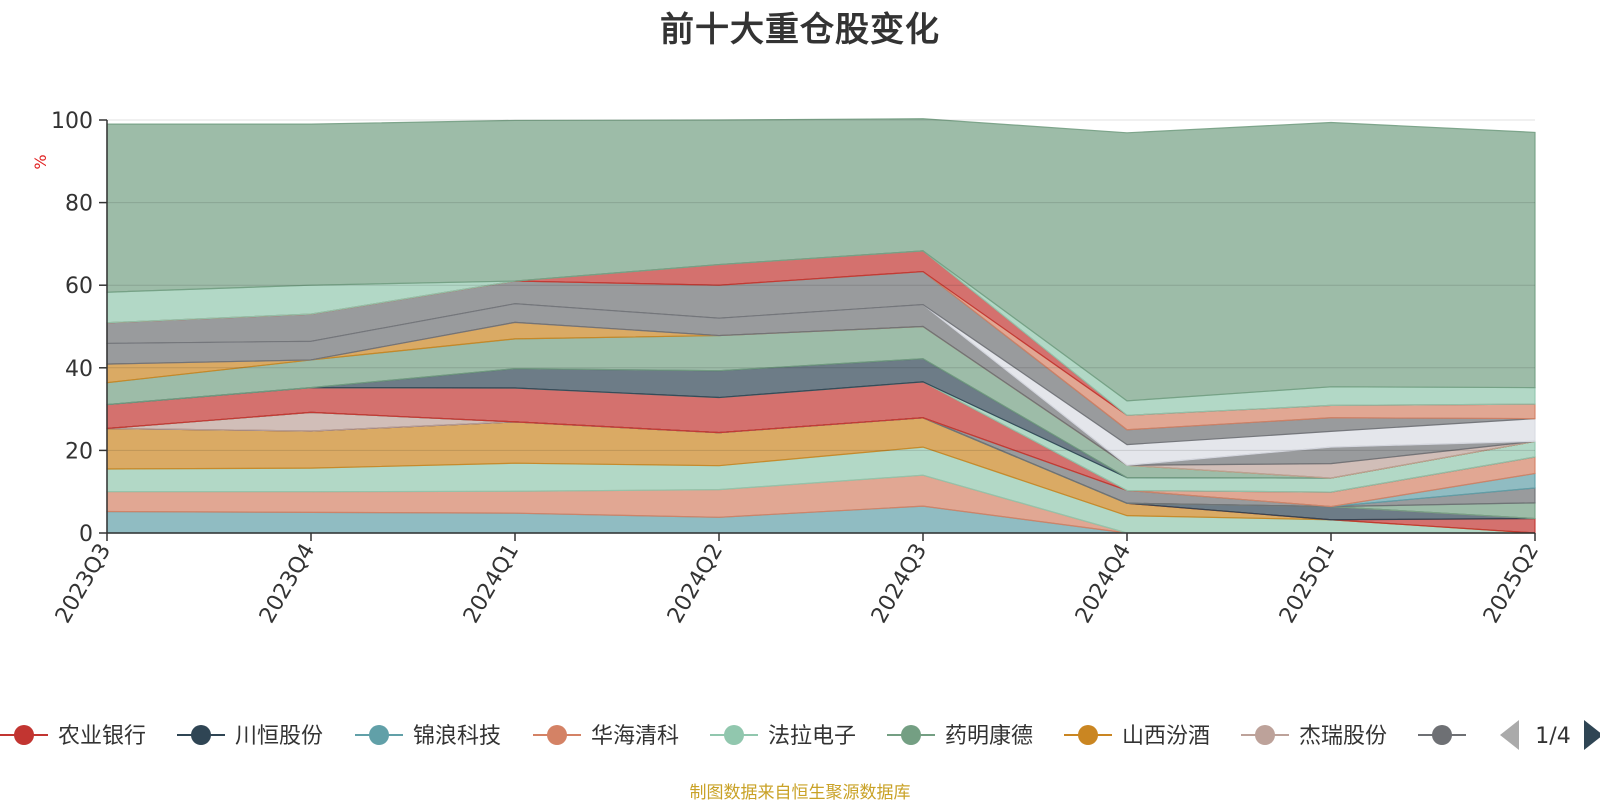 The image size is (1600, 803). I want to click on legend-item-1: 农业银行, so click(73, 736).